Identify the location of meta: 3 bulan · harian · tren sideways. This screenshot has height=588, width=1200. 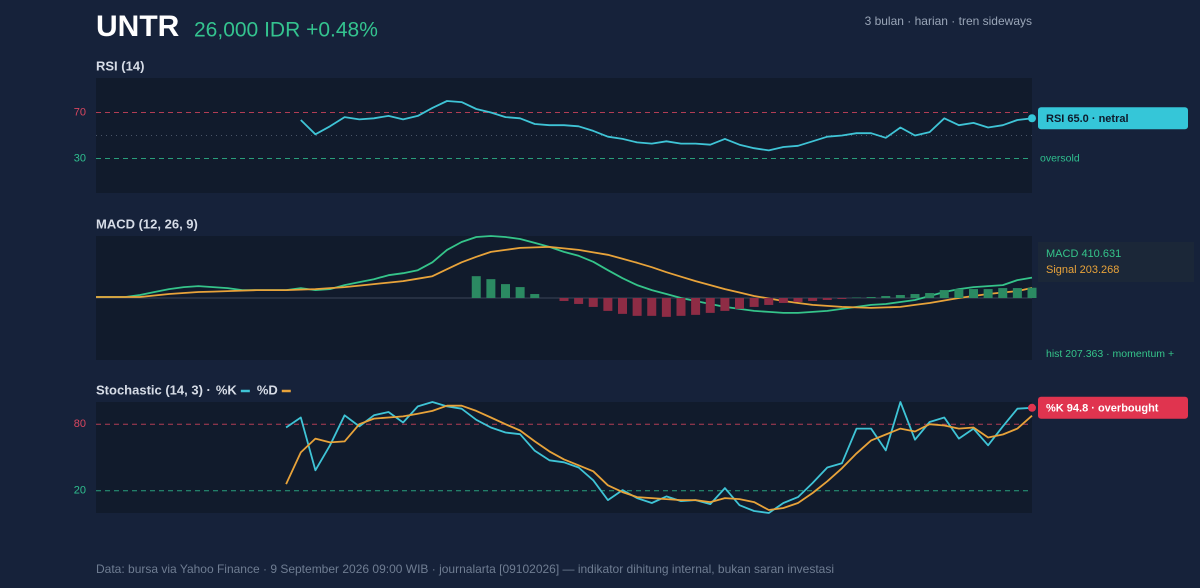
(948, 21).